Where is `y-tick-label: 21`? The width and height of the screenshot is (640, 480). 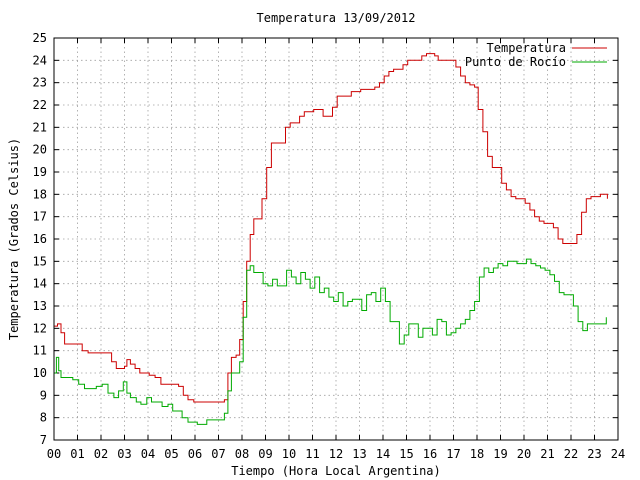 y-tick-label: 21 is located at coordinates (40, 127).